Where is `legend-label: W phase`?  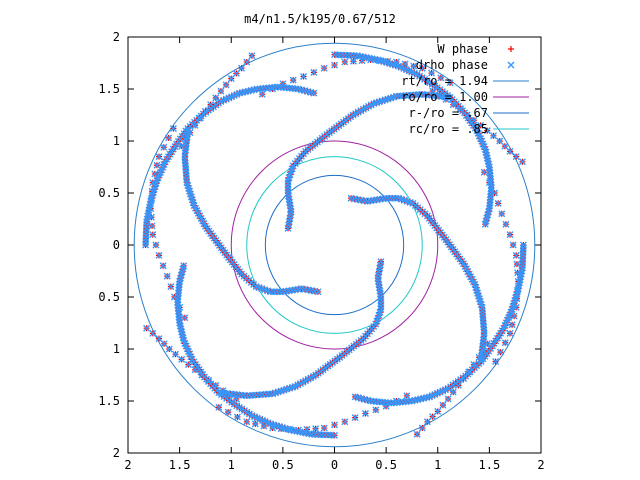 legend-label: W phase is located at coordinates (462, 49).